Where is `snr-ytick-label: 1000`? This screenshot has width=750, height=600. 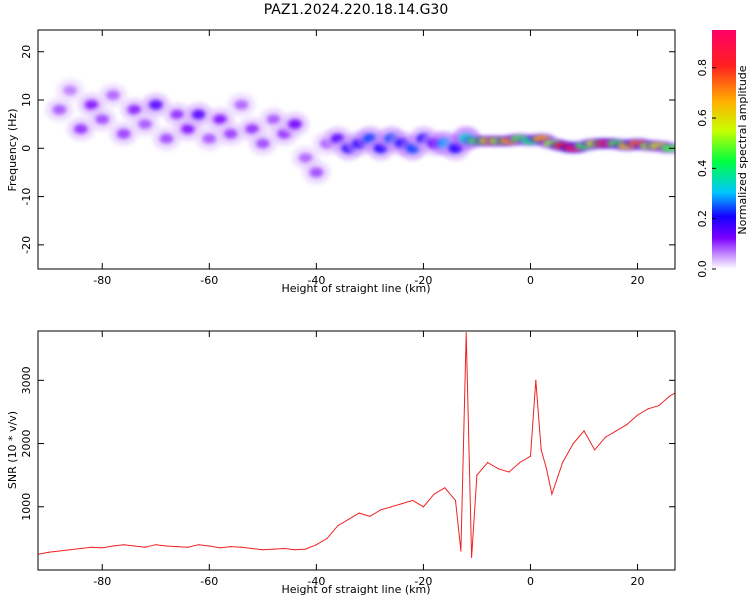 snr-ytick-label: 1000 is located at coordinates (26, 507).